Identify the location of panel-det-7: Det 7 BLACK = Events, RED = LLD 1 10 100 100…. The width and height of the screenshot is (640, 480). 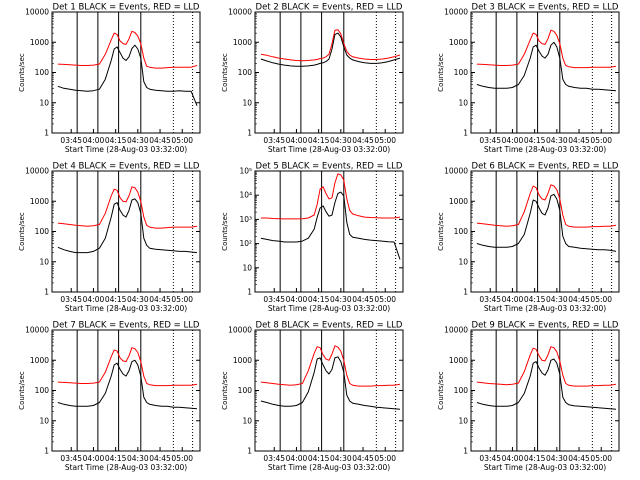
(109, 396).